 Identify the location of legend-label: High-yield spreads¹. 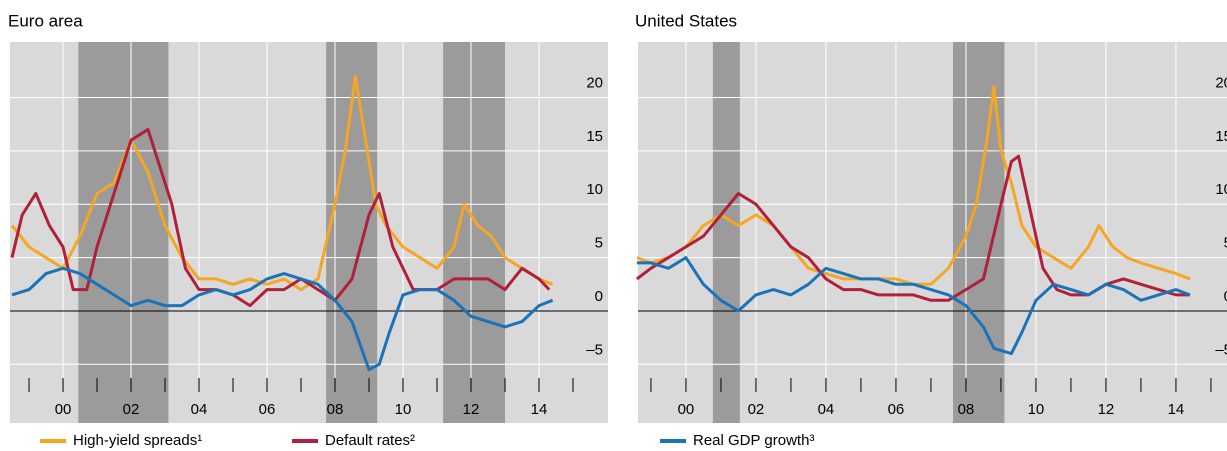
(137, 440).